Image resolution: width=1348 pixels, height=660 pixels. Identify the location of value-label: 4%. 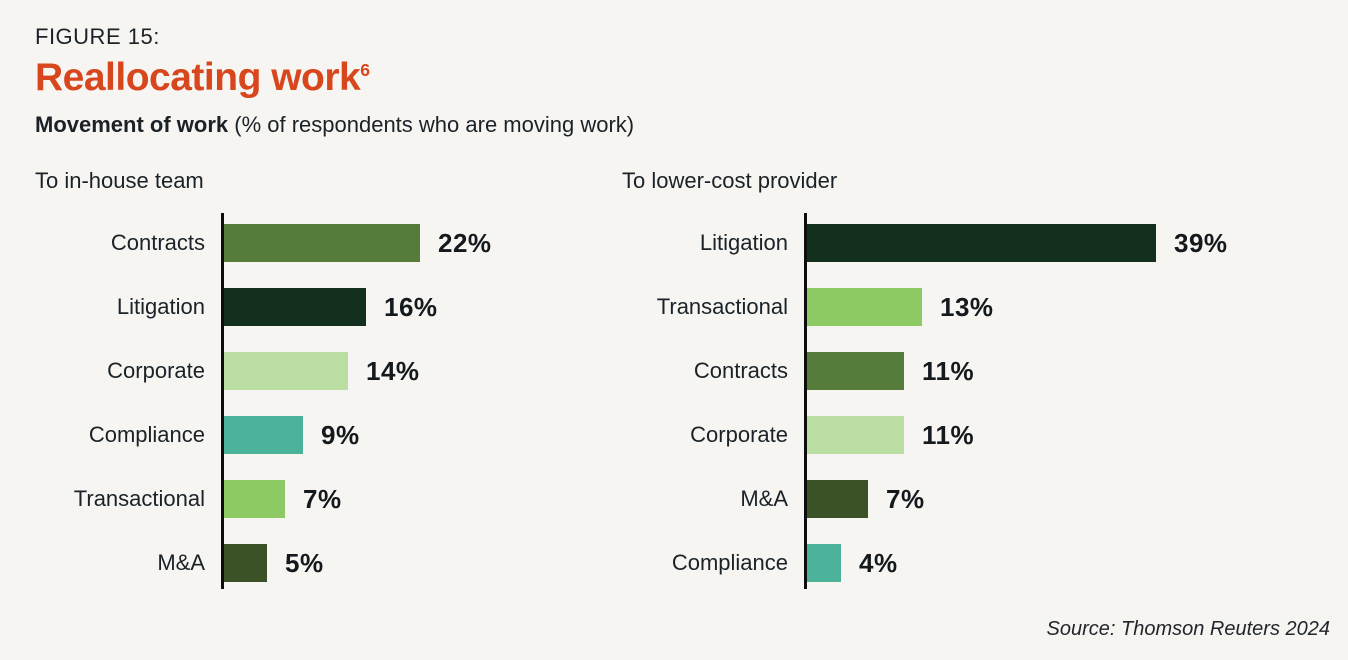
(878, 562).